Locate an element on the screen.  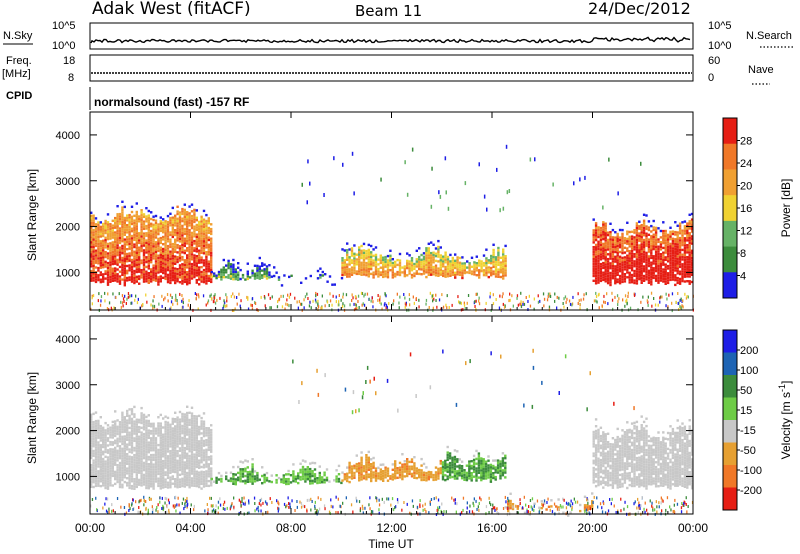
colorbar-tick-label: 24 is located at coordinates (746, 164).